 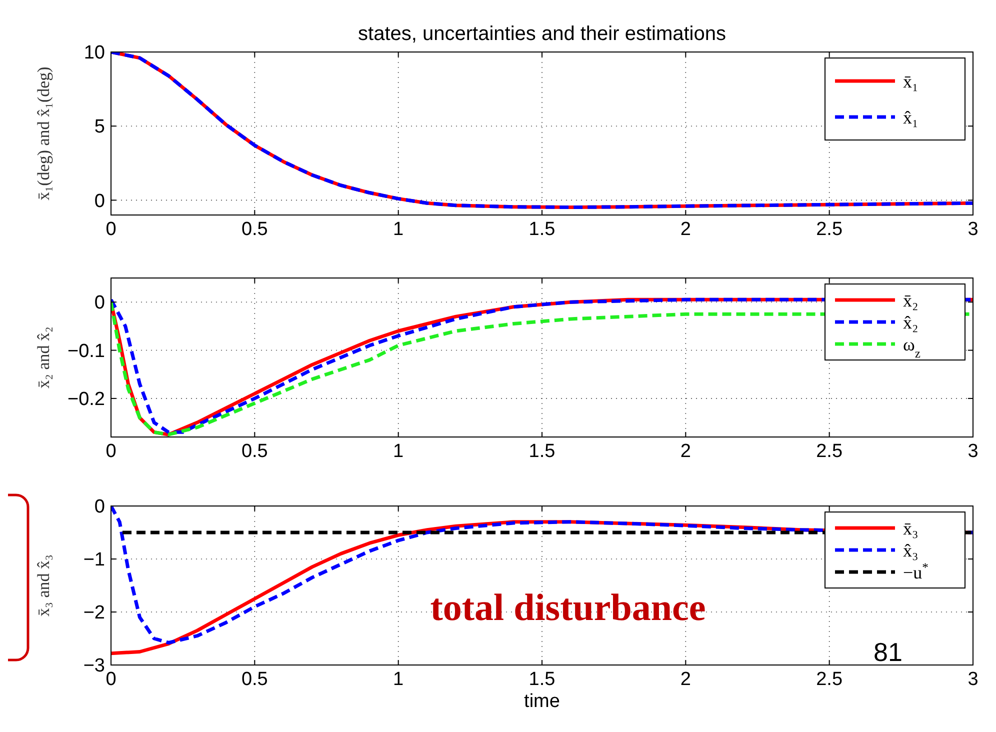 I want to click on y-axis-title: x̄₁(deg) and x̂₁(deg), so click(x=43, y=133).